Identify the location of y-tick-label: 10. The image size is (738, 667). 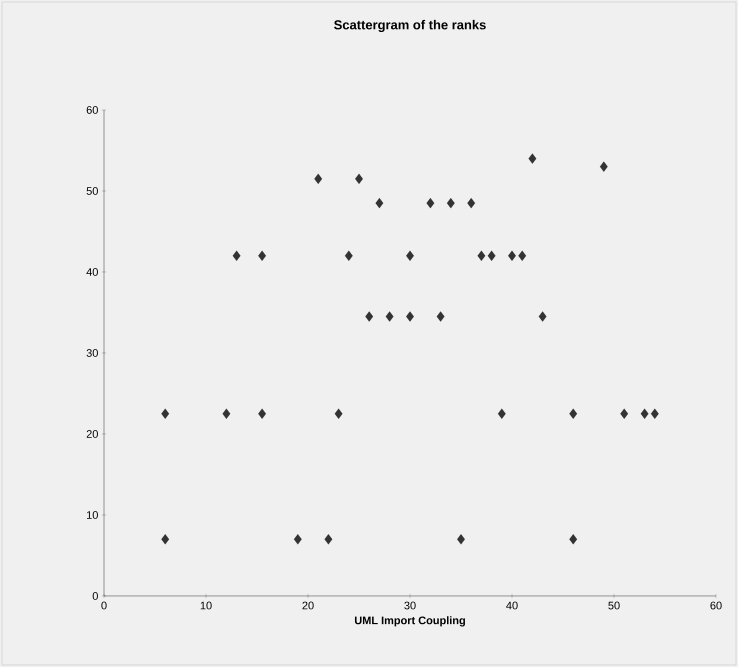
(92, 515).